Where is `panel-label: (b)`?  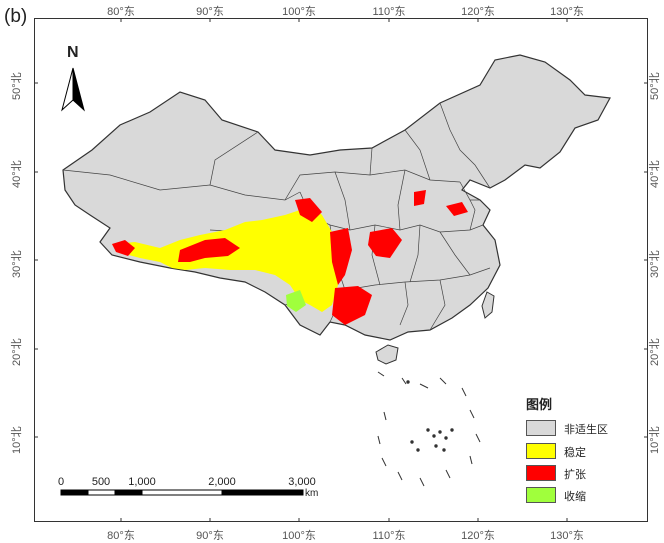 panel-label: (b) is located at coordinates (16, 16).